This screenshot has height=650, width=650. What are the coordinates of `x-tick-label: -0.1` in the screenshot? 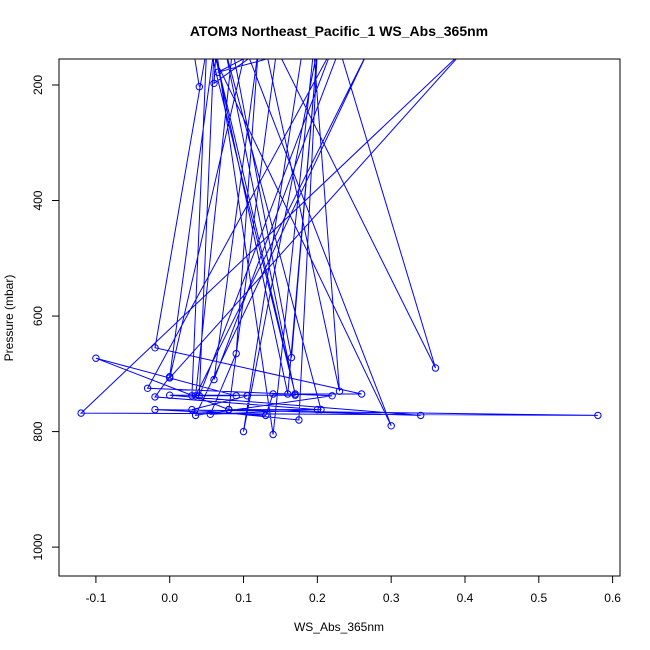 It's located at (96, 598).